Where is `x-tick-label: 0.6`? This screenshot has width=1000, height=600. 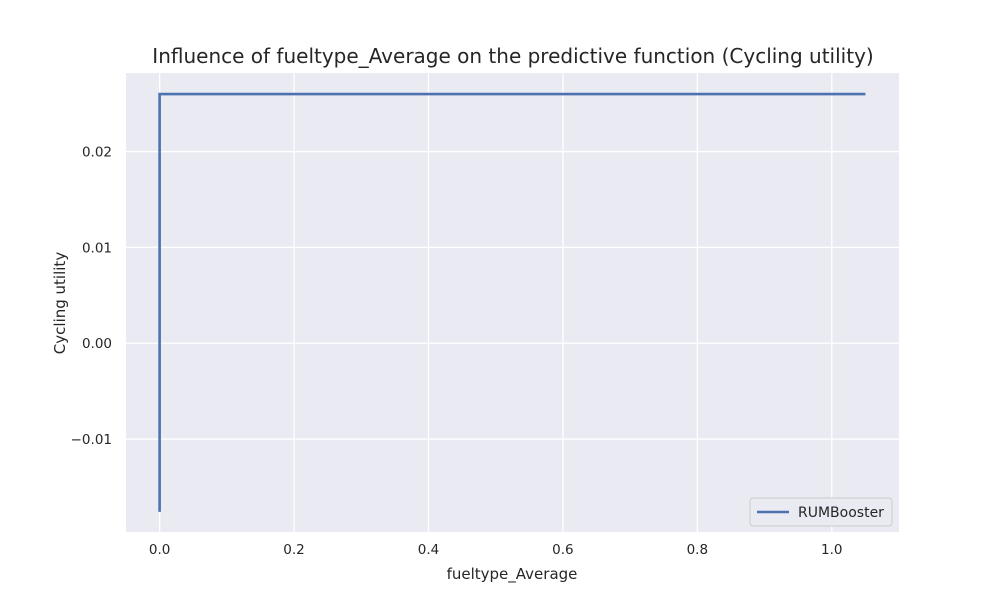 x-tick-label: 0.6 is located at coordinates (562, 550).